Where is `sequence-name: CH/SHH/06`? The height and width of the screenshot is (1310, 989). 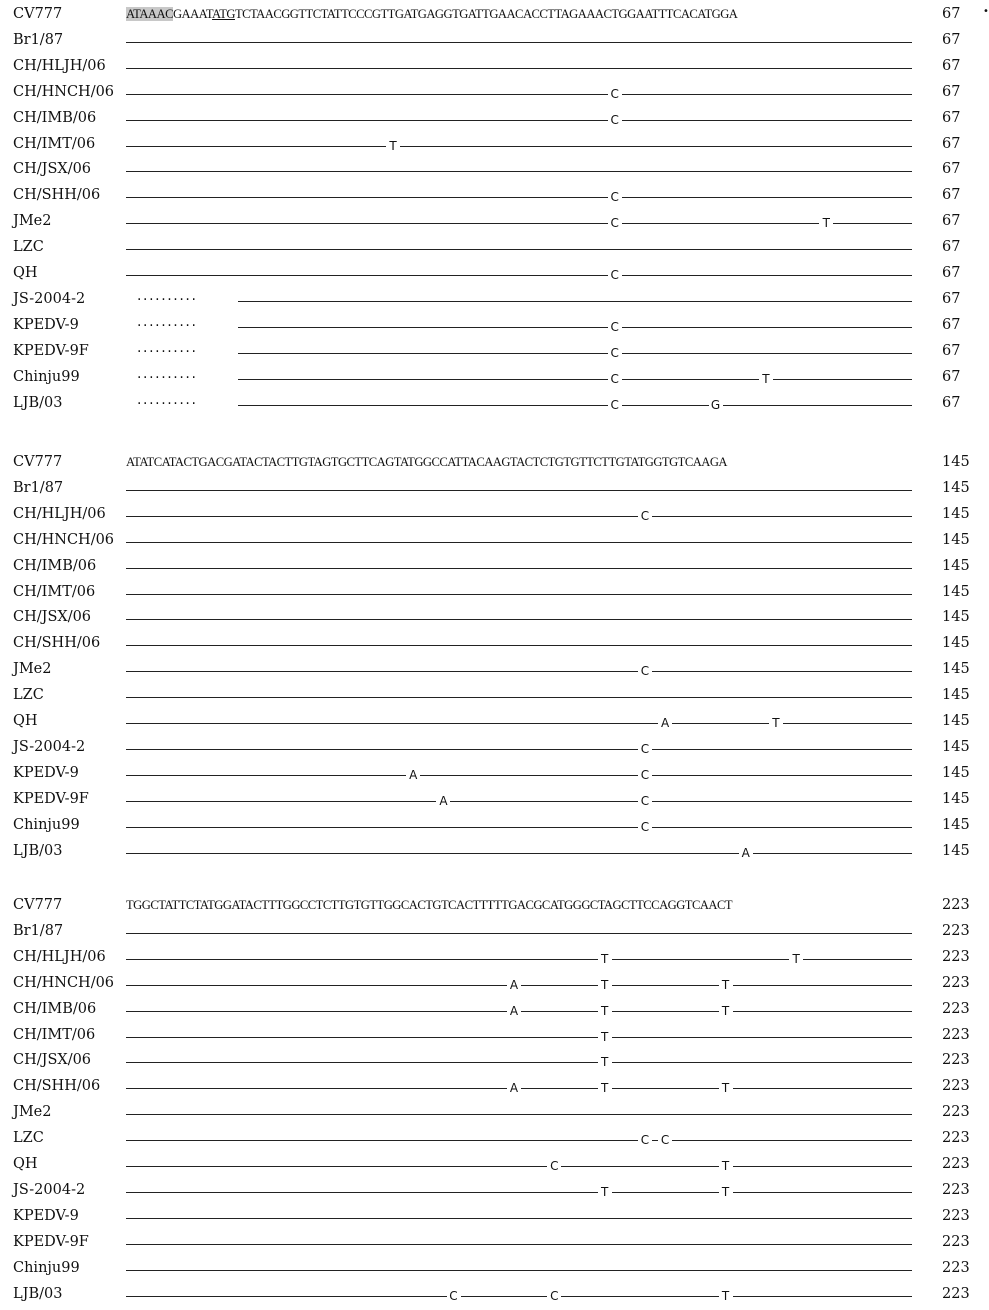 sequence-name: CH/SHH/06 is located at coordinates (57, 643).